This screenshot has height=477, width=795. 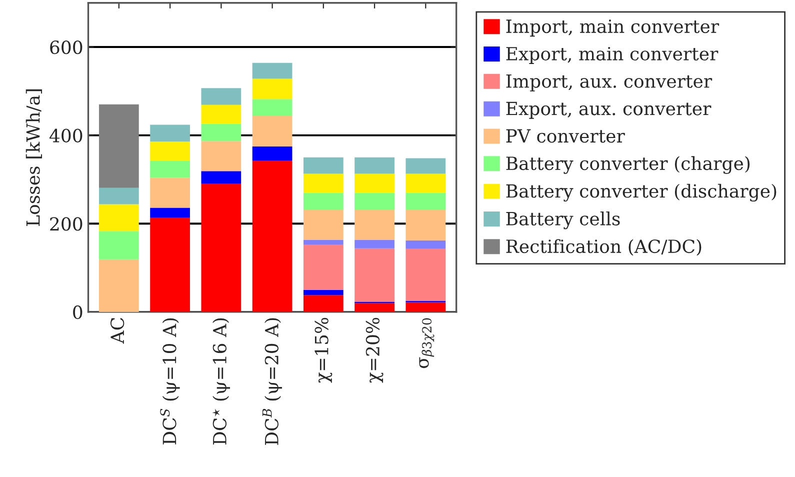 What do you see at coordinates (609, 110) in the screenshot?
I see `legend-label: Export, aux. converter` at bounding box center [609, 110].